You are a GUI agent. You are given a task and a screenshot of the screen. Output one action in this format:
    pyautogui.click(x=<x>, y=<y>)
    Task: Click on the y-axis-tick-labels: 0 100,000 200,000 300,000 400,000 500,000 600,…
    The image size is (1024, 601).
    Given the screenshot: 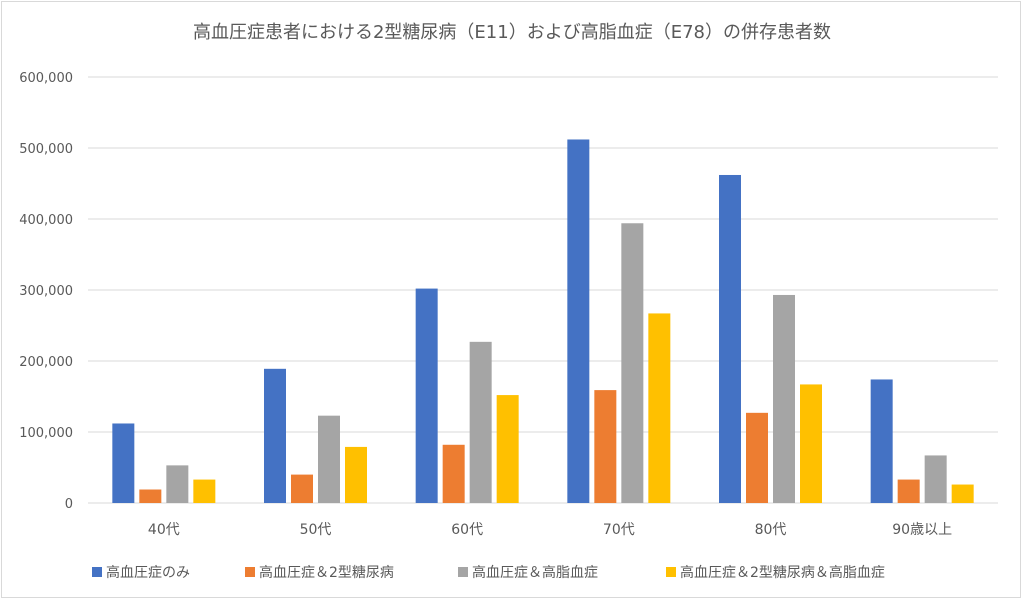 What is the action you would take?
    pyautogui.click(x=46, y=291)
    